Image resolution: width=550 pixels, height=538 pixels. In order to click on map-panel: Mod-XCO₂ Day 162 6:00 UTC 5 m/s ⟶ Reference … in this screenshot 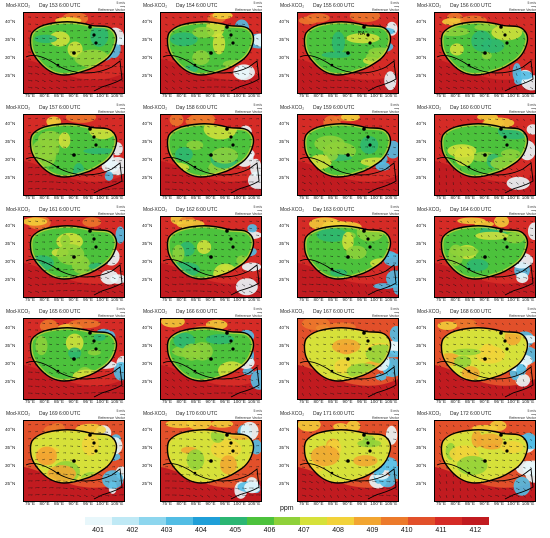, I will do `click(202, 255)`.